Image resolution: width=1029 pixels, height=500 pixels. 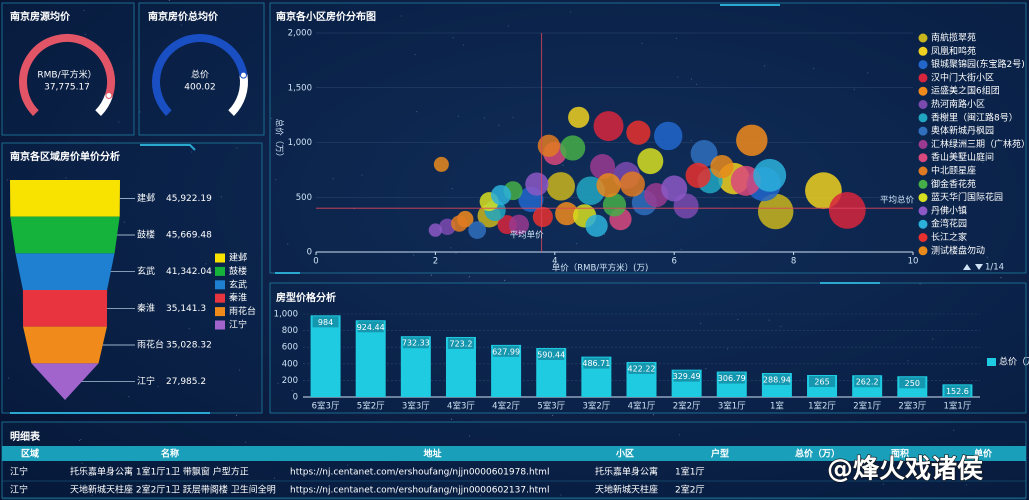 What do you see at coordinates (732, 378) in the screenshot?
I see `value-label: 306.79` at bounding box center [732, 378].